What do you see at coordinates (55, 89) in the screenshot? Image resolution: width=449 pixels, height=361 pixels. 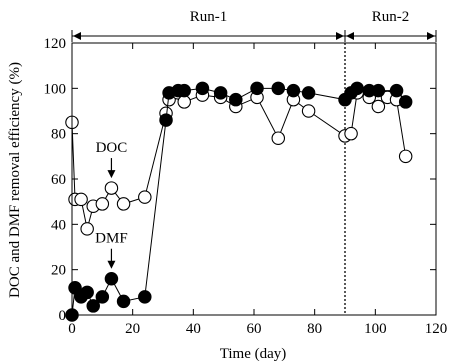 I see `y-tick-label: 100` at bounding box center [55, 89].